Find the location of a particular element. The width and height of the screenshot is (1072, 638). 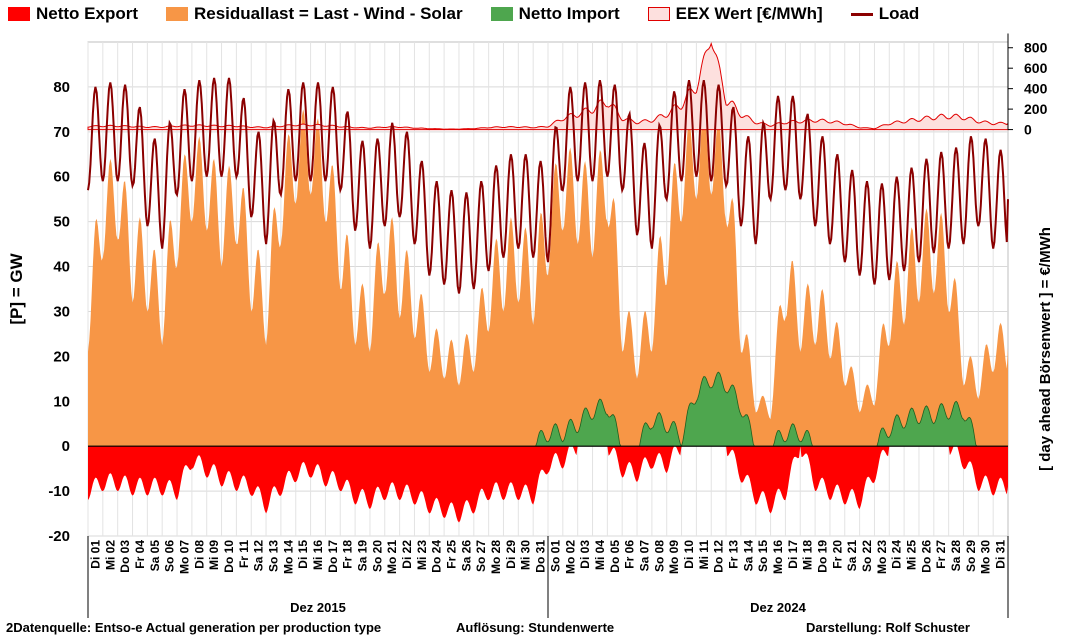

x-tick-label: Di 29 is located at coordinates (511, 554).